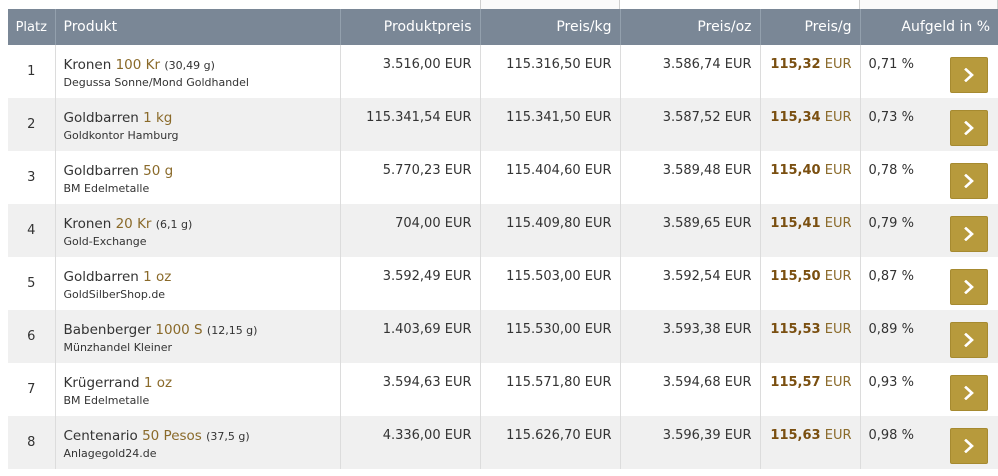 This screenshot has width=998, height=476. Describe the element at coordinates (409, 336) in the screenshot. I see `product-price: 1.403,69 EUR` at that location.